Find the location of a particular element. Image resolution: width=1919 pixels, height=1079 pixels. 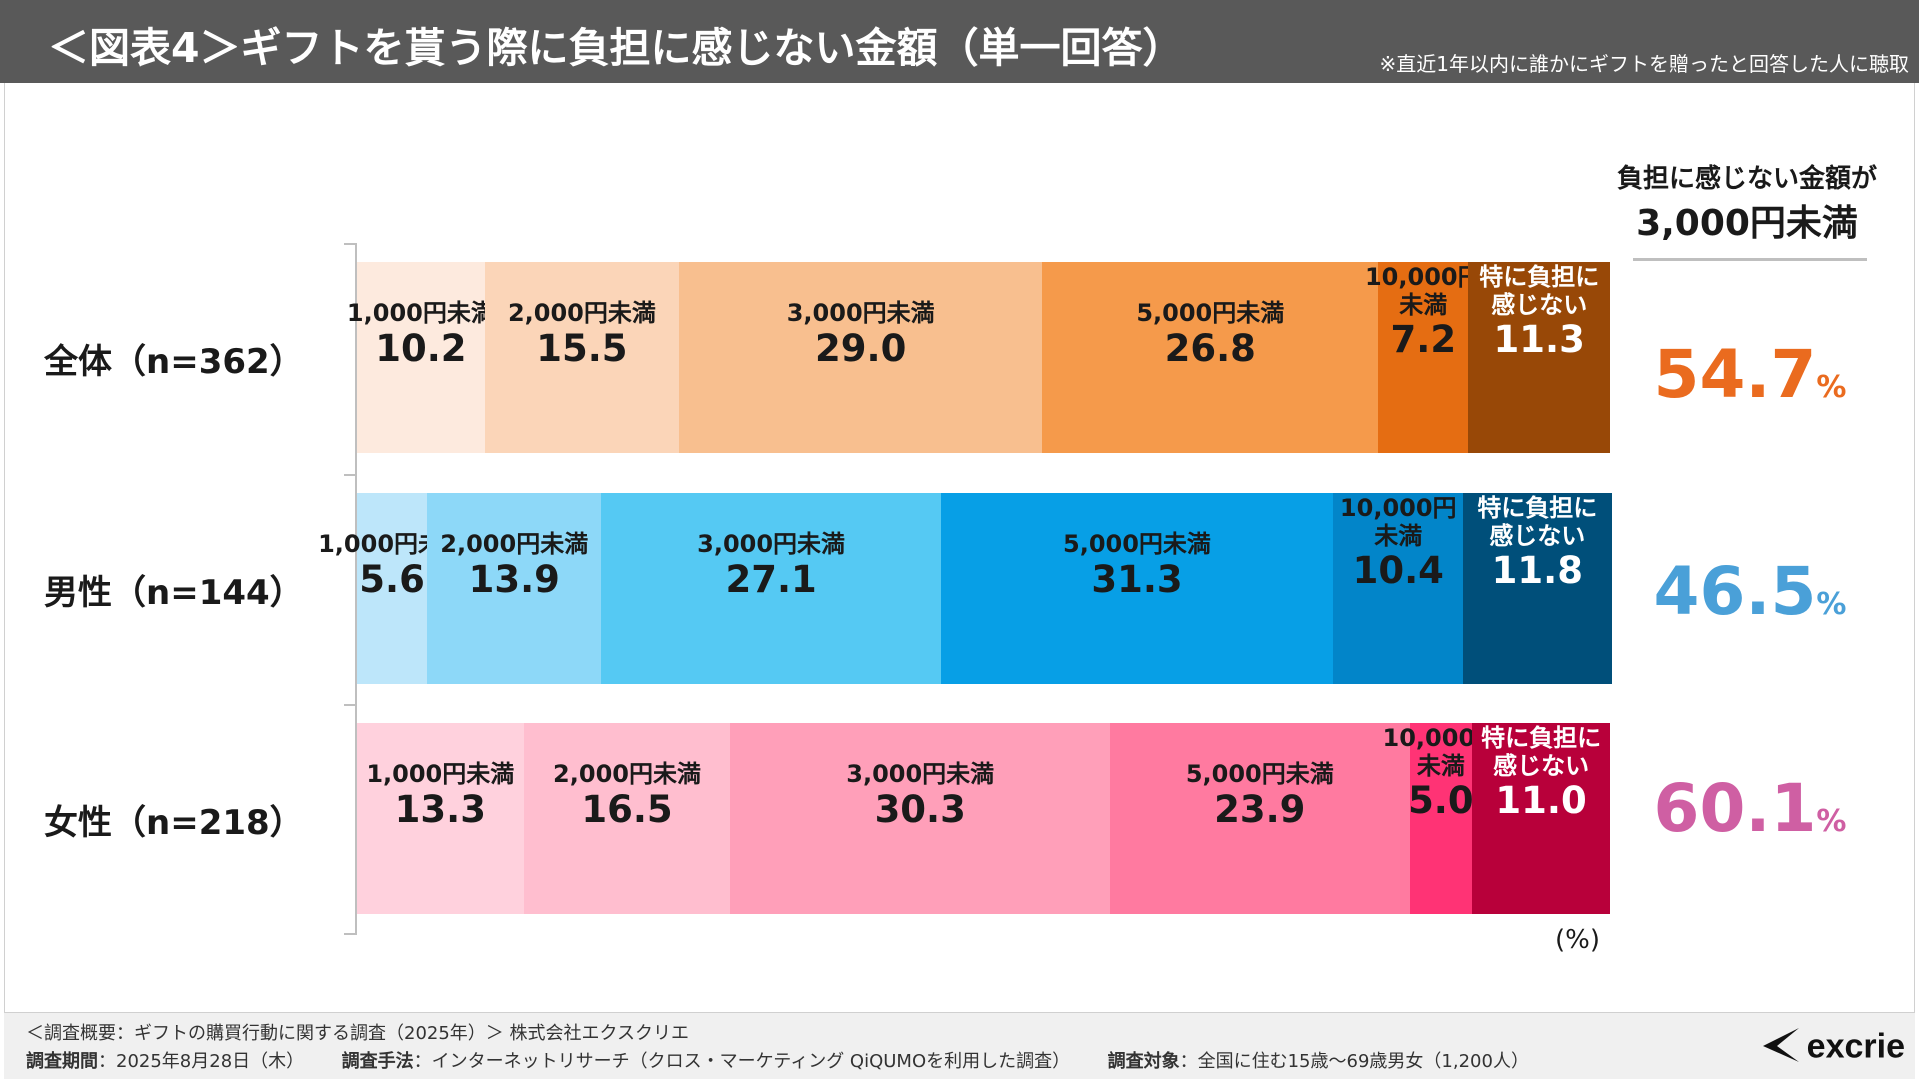

survey-target-label: 調査対象 is located at coordinates (1143, 1061).